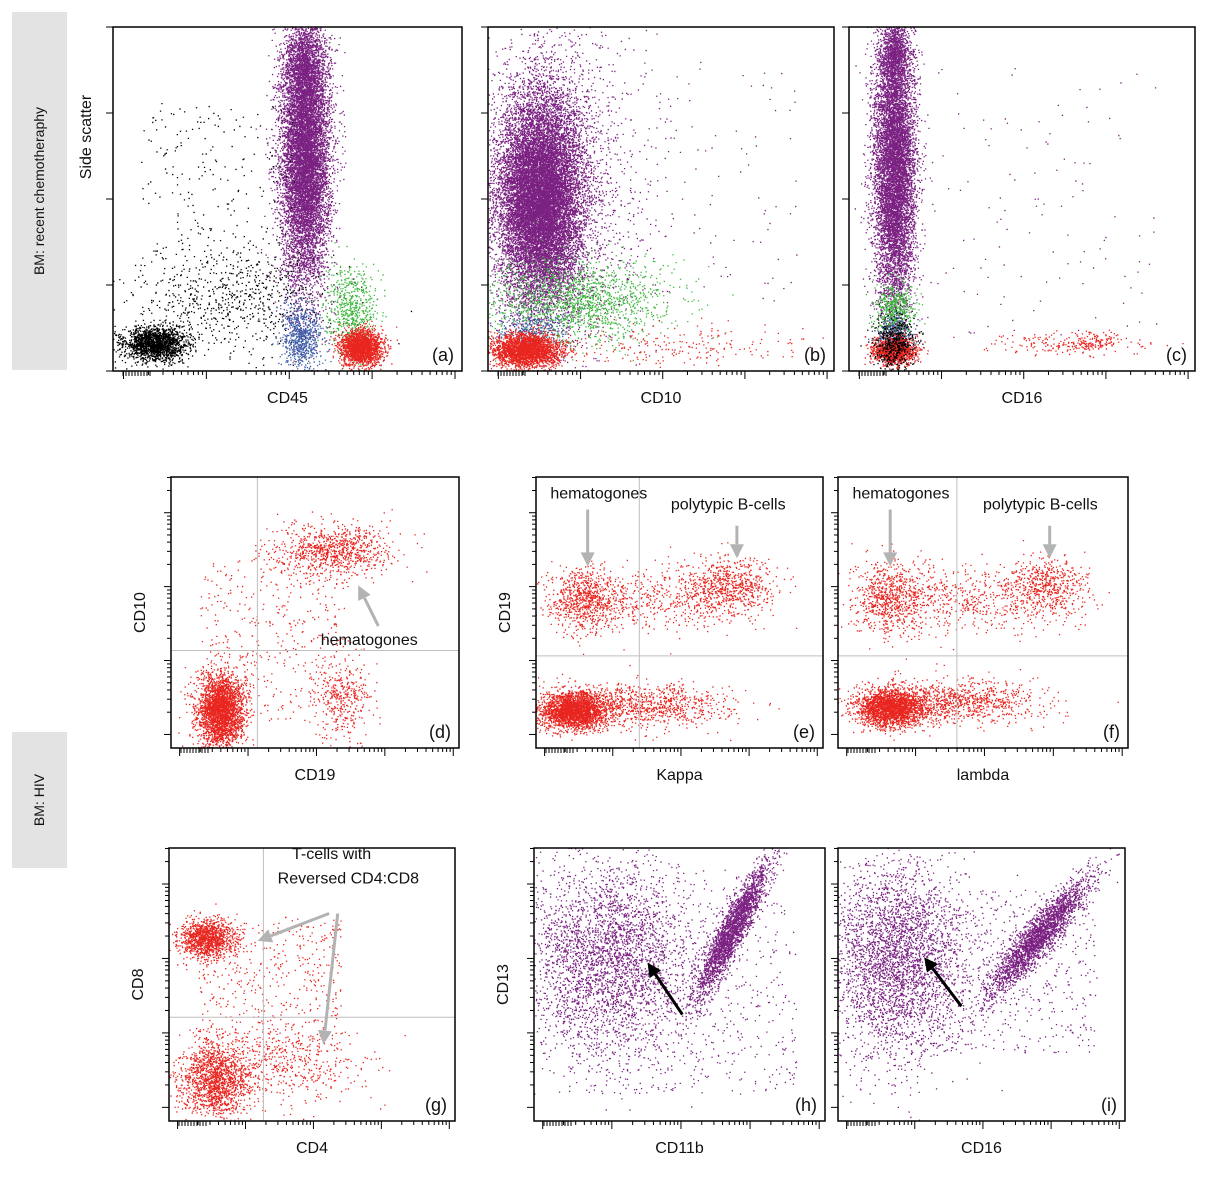  Describe the element at coordinates (315, 775) in the screenshot. I see `x-axis-label-d: CD19` at that location.